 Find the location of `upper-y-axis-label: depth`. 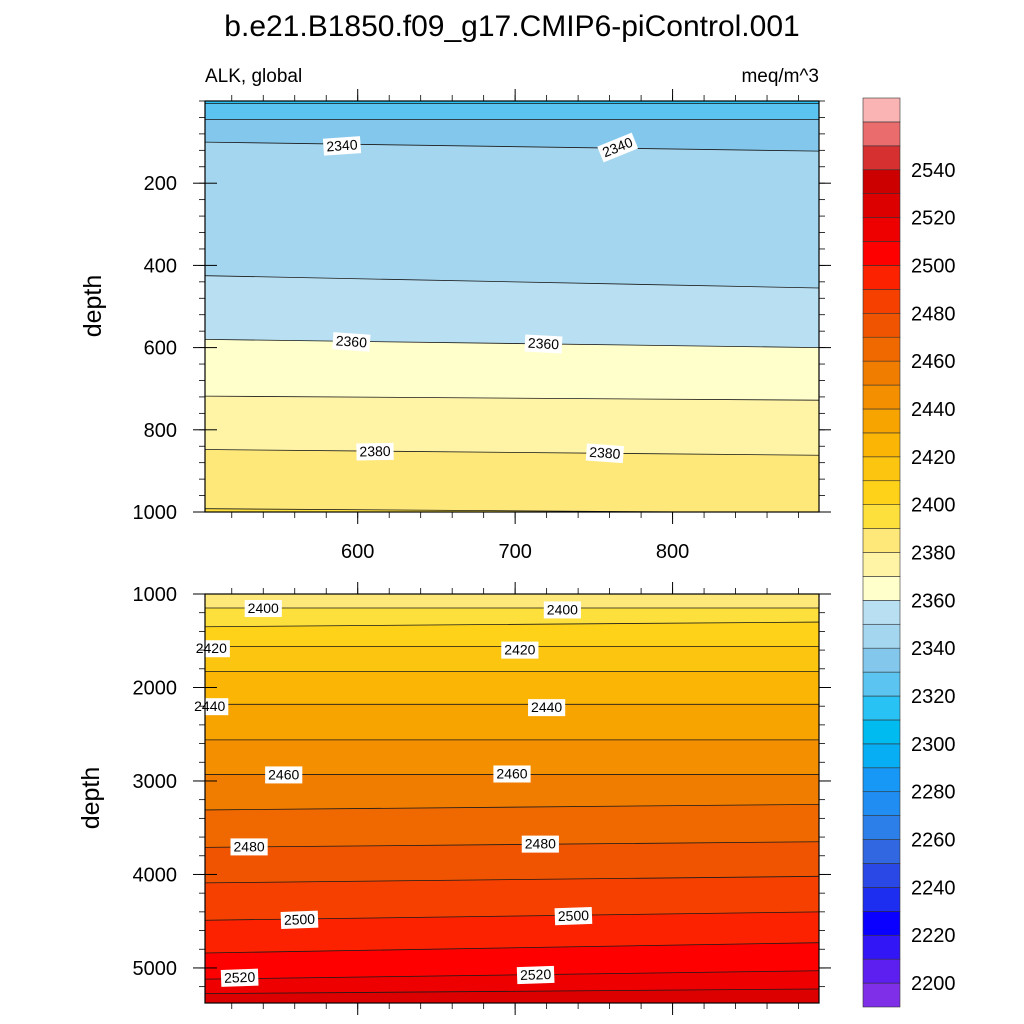

upper-y-axis-label: depth is located at coordinates (93, 306).